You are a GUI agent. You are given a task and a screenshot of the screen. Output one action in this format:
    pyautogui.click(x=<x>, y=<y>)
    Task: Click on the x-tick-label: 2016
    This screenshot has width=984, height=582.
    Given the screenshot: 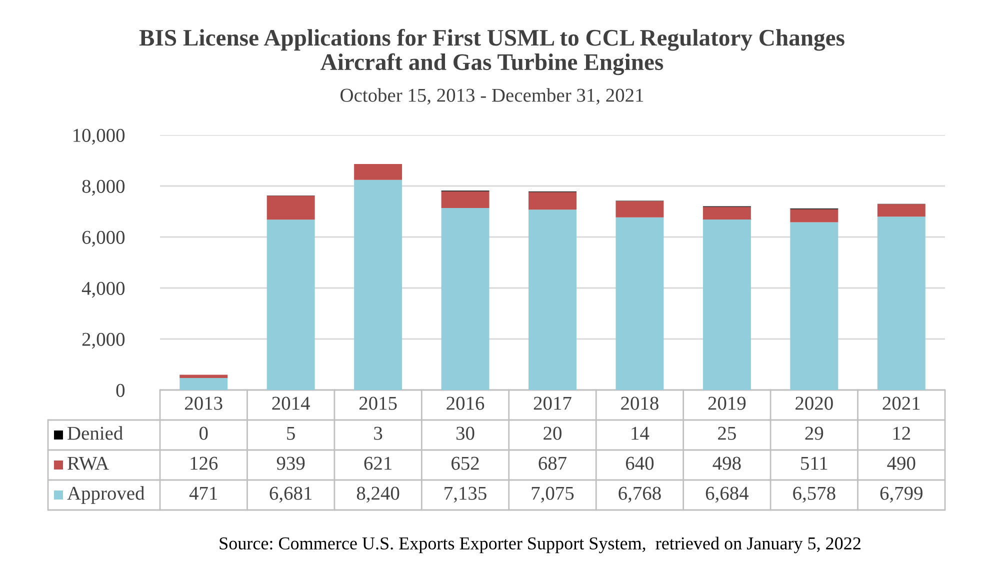 What is the action you would take?
    pyautogui.click(x=465, y=403)
    